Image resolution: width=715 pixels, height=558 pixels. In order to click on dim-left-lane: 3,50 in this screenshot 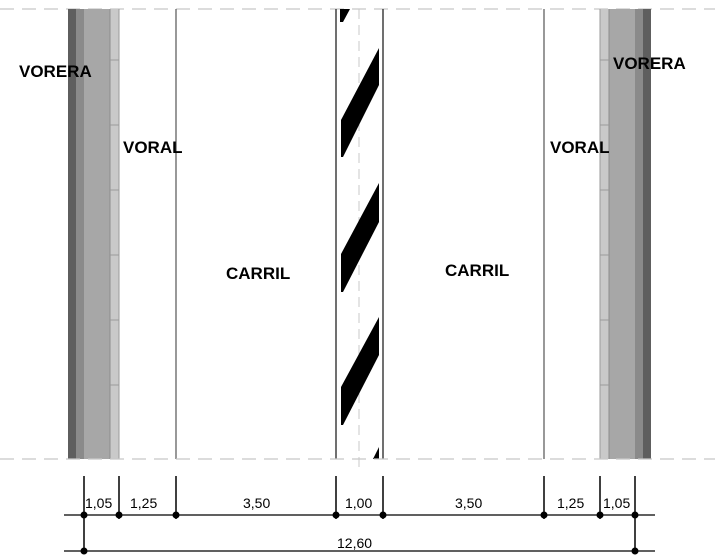, I will do `click(256, 503)`.